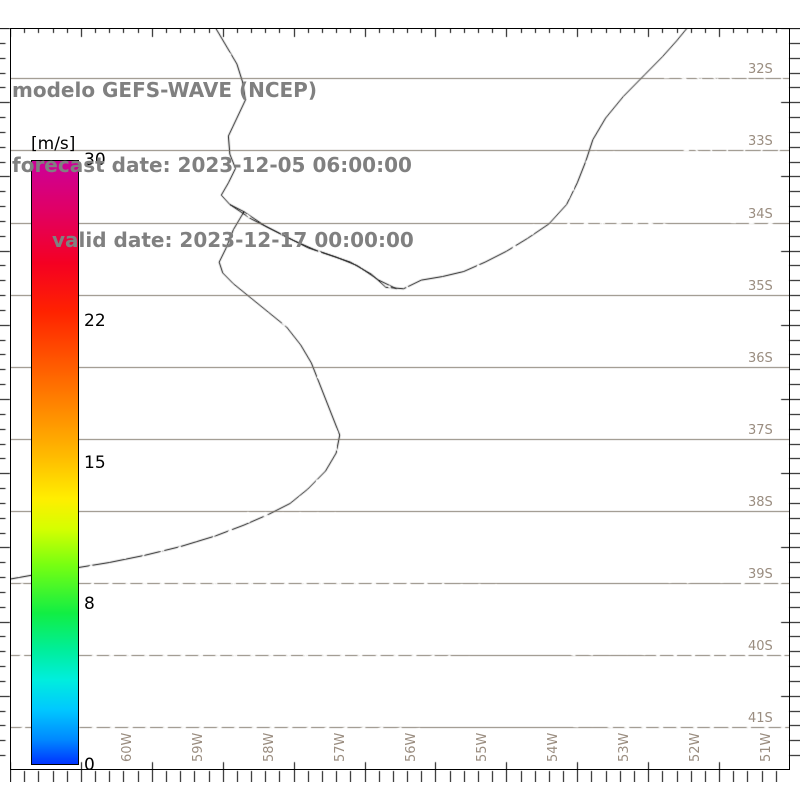 Image resolution: width=800 pixels, height=800 pixels. I want to click on lon-tick-label: 58W, so click(270, 747).